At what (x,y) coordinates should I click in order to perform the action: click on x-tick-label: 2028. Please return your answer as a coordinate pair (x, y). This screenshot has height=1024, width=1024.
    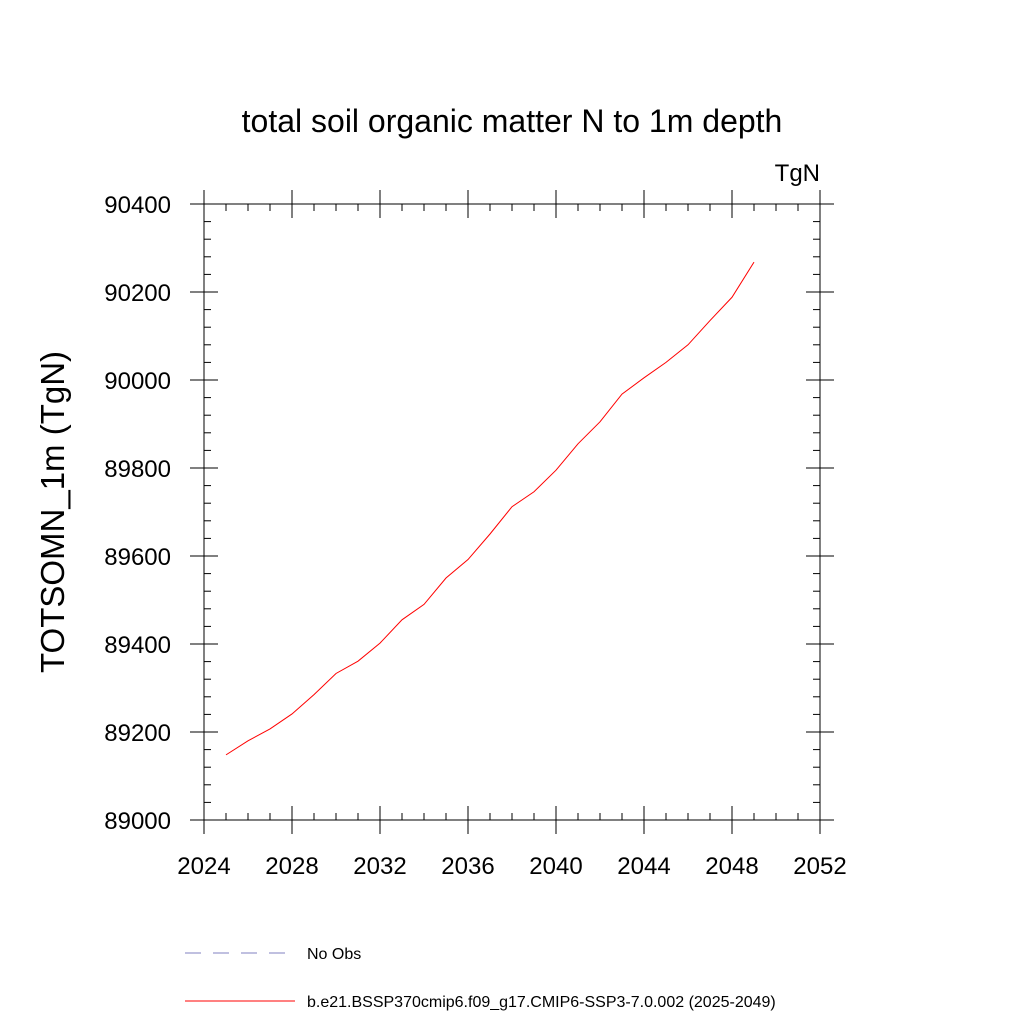
    Looking at the image, I should click on (291, 866).